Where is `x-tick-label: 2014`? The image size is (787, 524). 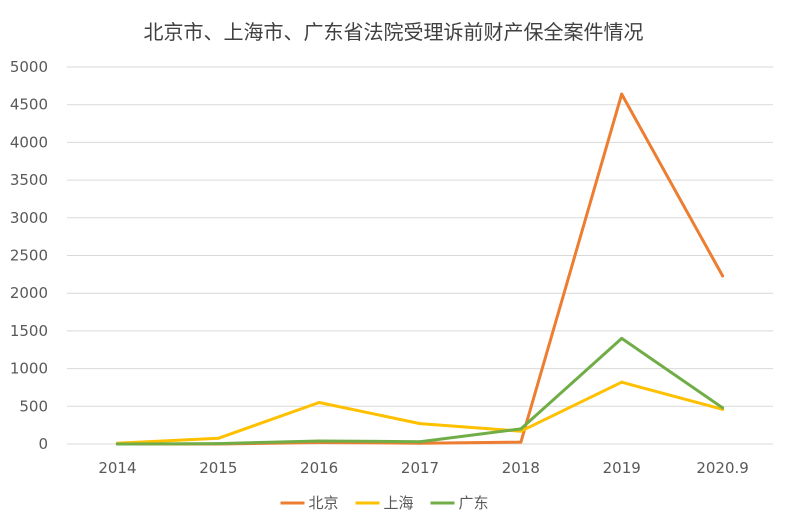 x-tick-label: 2014 is located at coordinates (117, 468).